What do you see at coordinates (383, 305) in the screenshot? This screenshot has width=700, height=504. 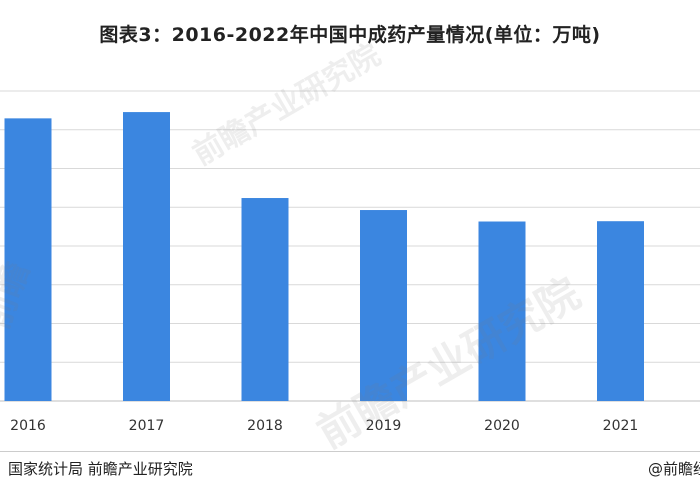 I see `bar-2019` at bounding box center [383, 305].